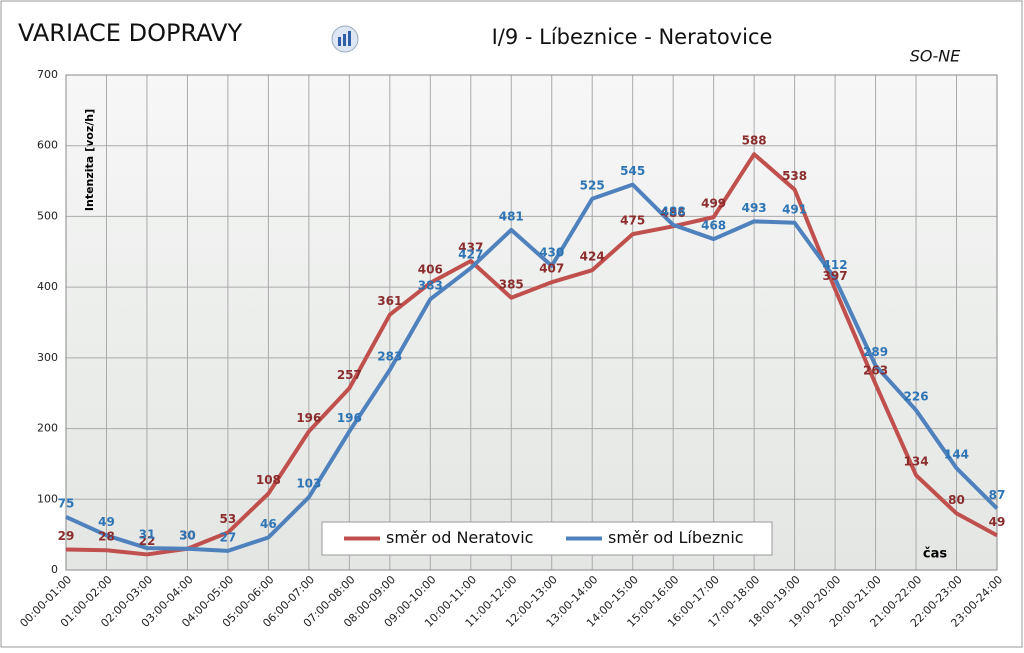 The image size is (1024, 653). What do you see at coordinates (935, 554) in the screenshot?
I see `x-axis-title: čas` at bounding box center [935, 554].